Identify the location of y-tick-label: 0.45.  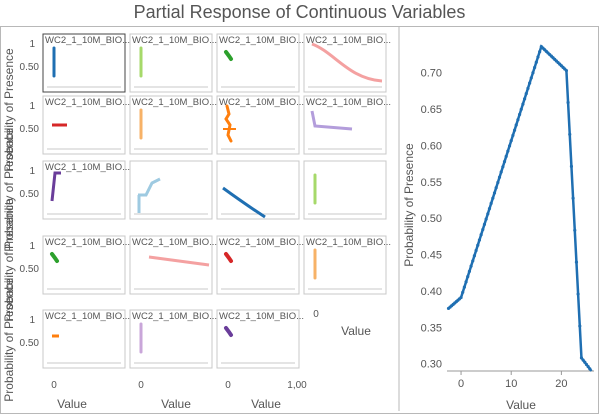
(431, 256).